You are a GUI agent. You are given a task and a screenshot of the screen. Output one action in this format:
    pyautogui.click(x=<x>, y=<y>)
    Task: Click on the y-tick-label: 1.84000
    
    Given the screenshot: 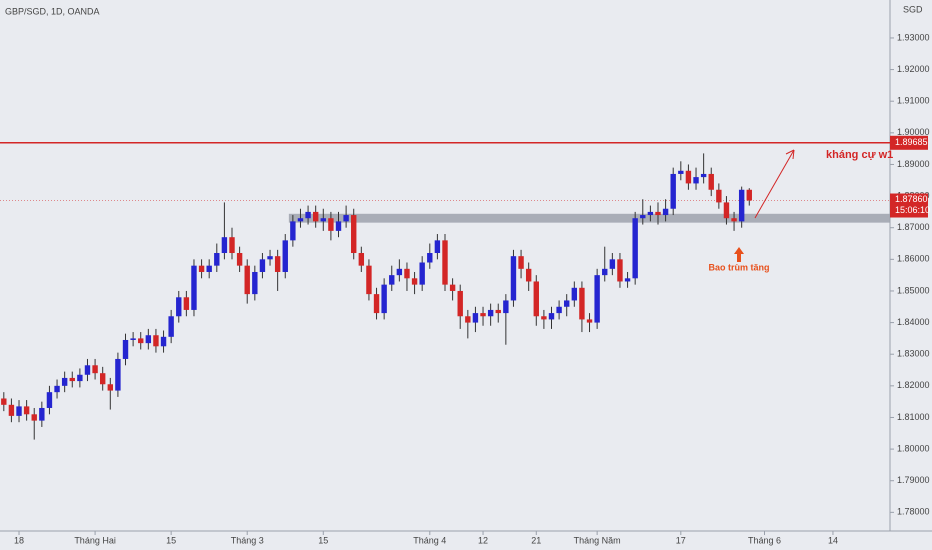 What is the action you would take?
    pyautogui.click(x=913, y=322)
    